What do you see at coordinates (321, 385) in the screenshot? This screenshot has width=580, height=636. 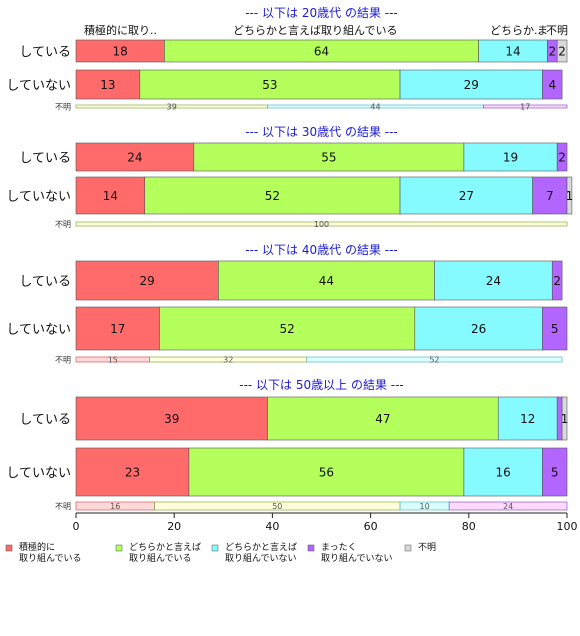 I see `panel-title: --- 以下は 50歳以上 の結果 ---` at bounding box center [321, 385].